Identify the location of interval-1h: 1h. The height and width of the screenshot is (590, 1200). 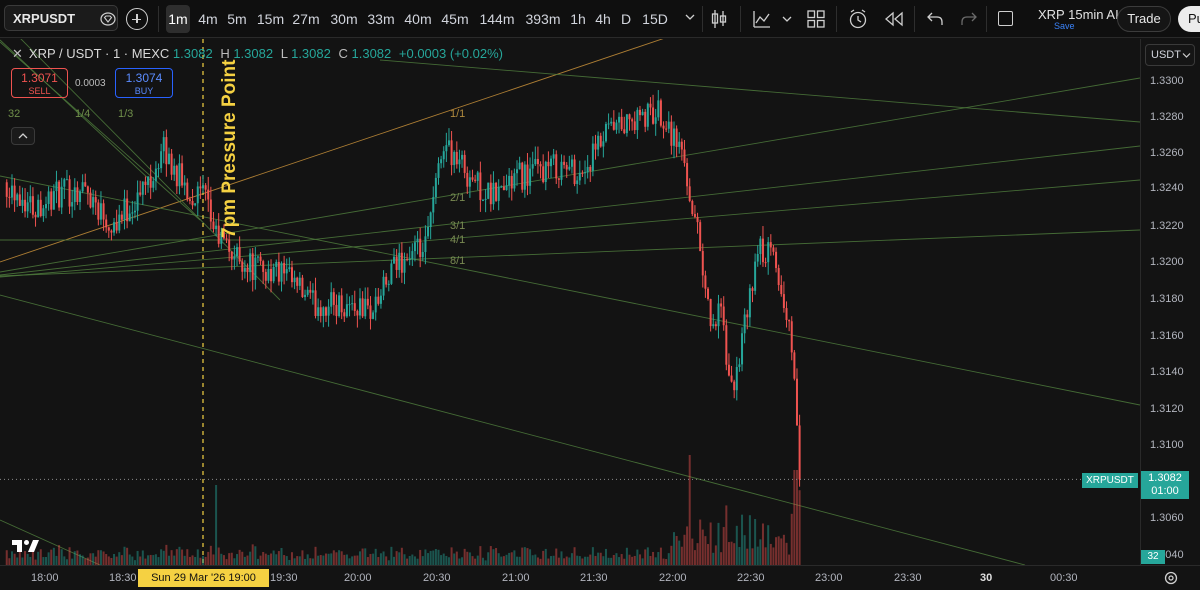
(578, 19).